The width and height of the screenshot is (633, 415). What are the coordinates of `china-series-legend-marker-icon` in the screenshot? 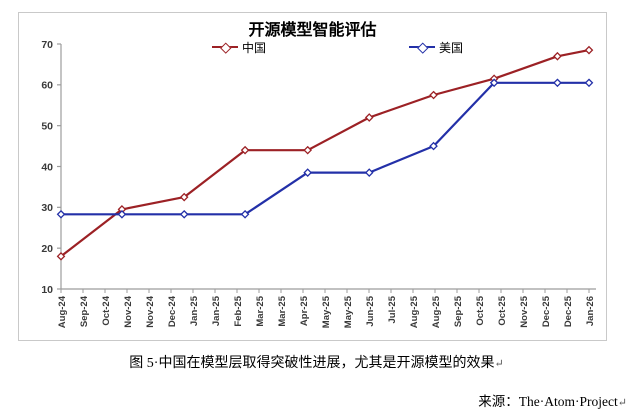 It's located at (225, 48).